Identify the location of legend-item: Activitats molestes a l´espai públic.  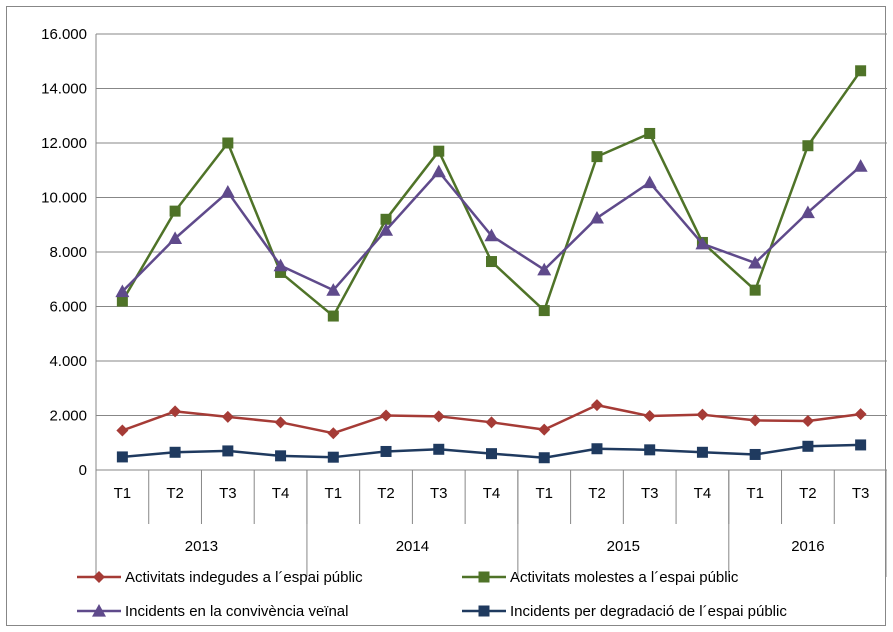
(600, 577).